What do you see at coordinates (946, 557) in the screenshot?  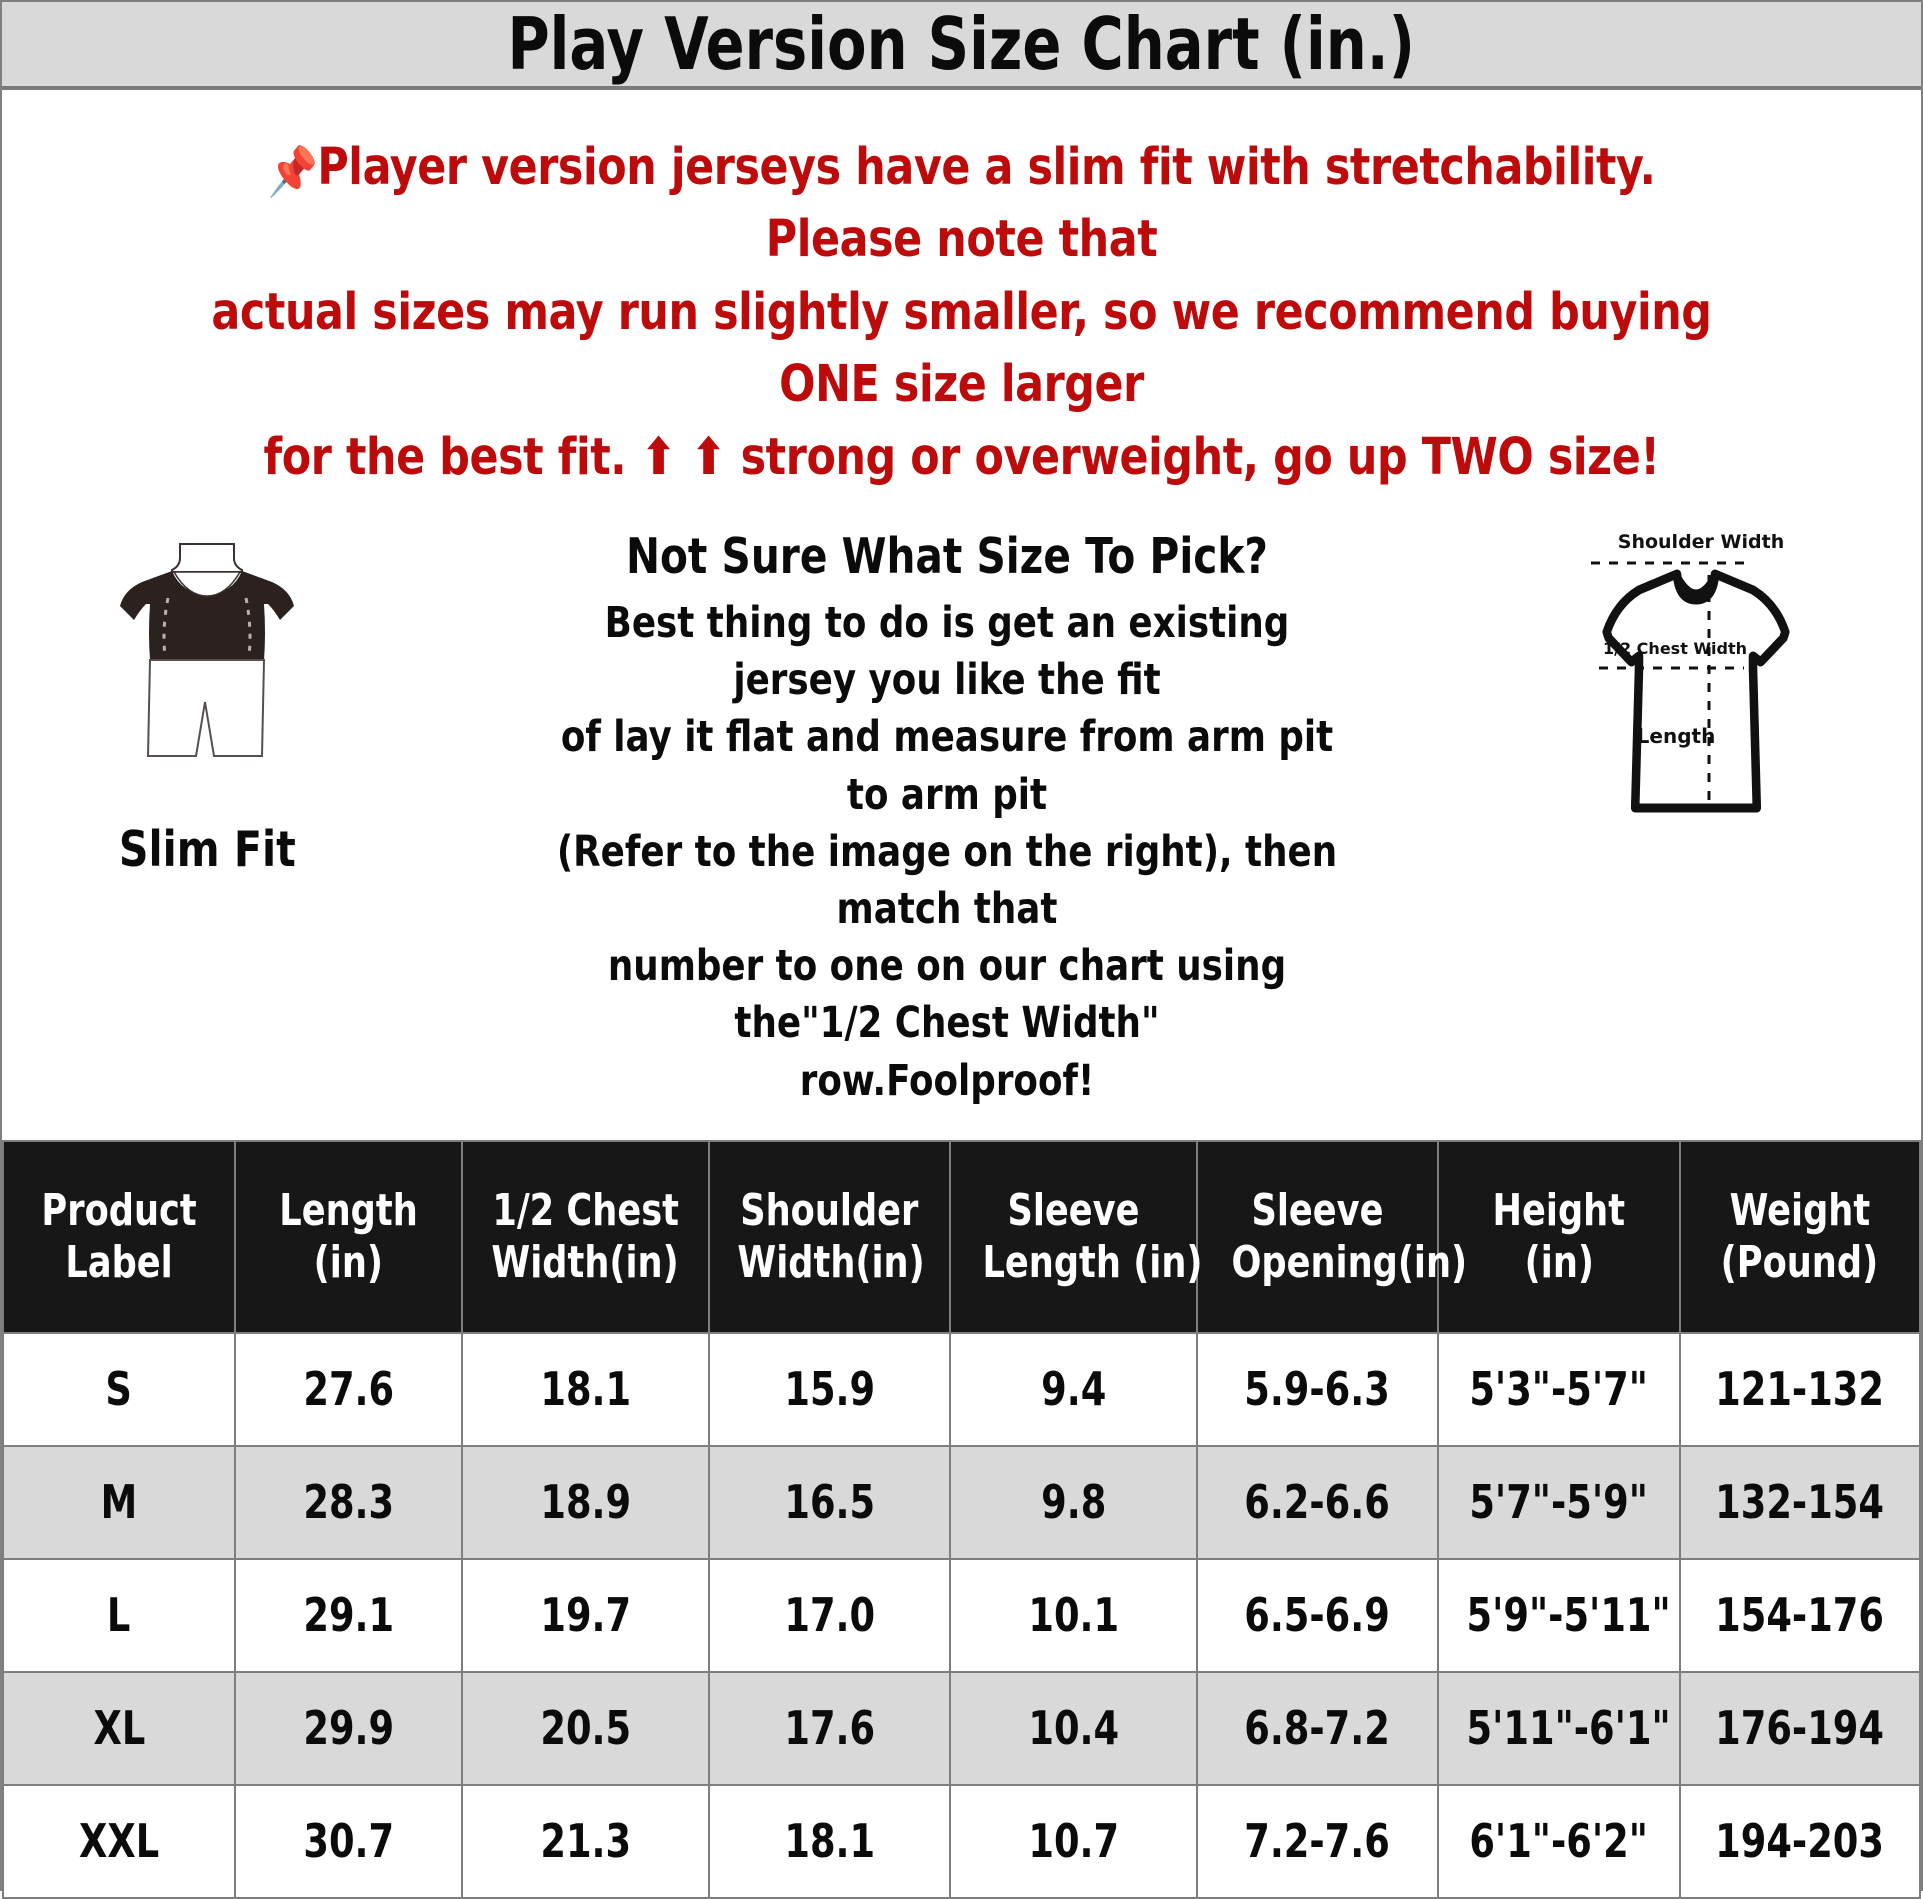 I see `advice-title: Not Sure What Size To Pick?` at bounding box center [946, 557].